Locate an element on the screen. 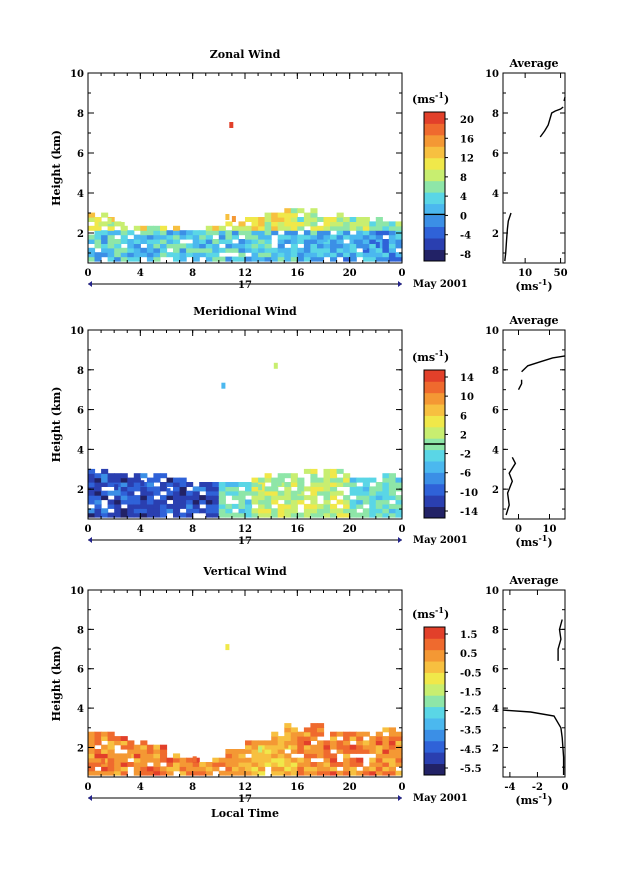  average-y-tick-label: 6 is located at coordinates (495, 670).